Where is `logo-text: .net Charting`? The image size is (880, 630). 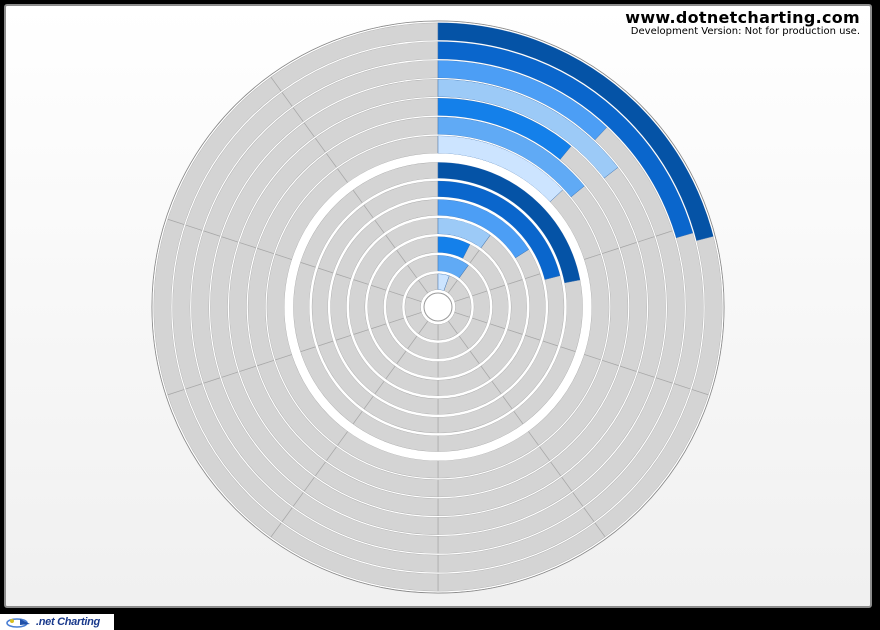 logo-text: .net Charting is located at coordinates (68, 622).